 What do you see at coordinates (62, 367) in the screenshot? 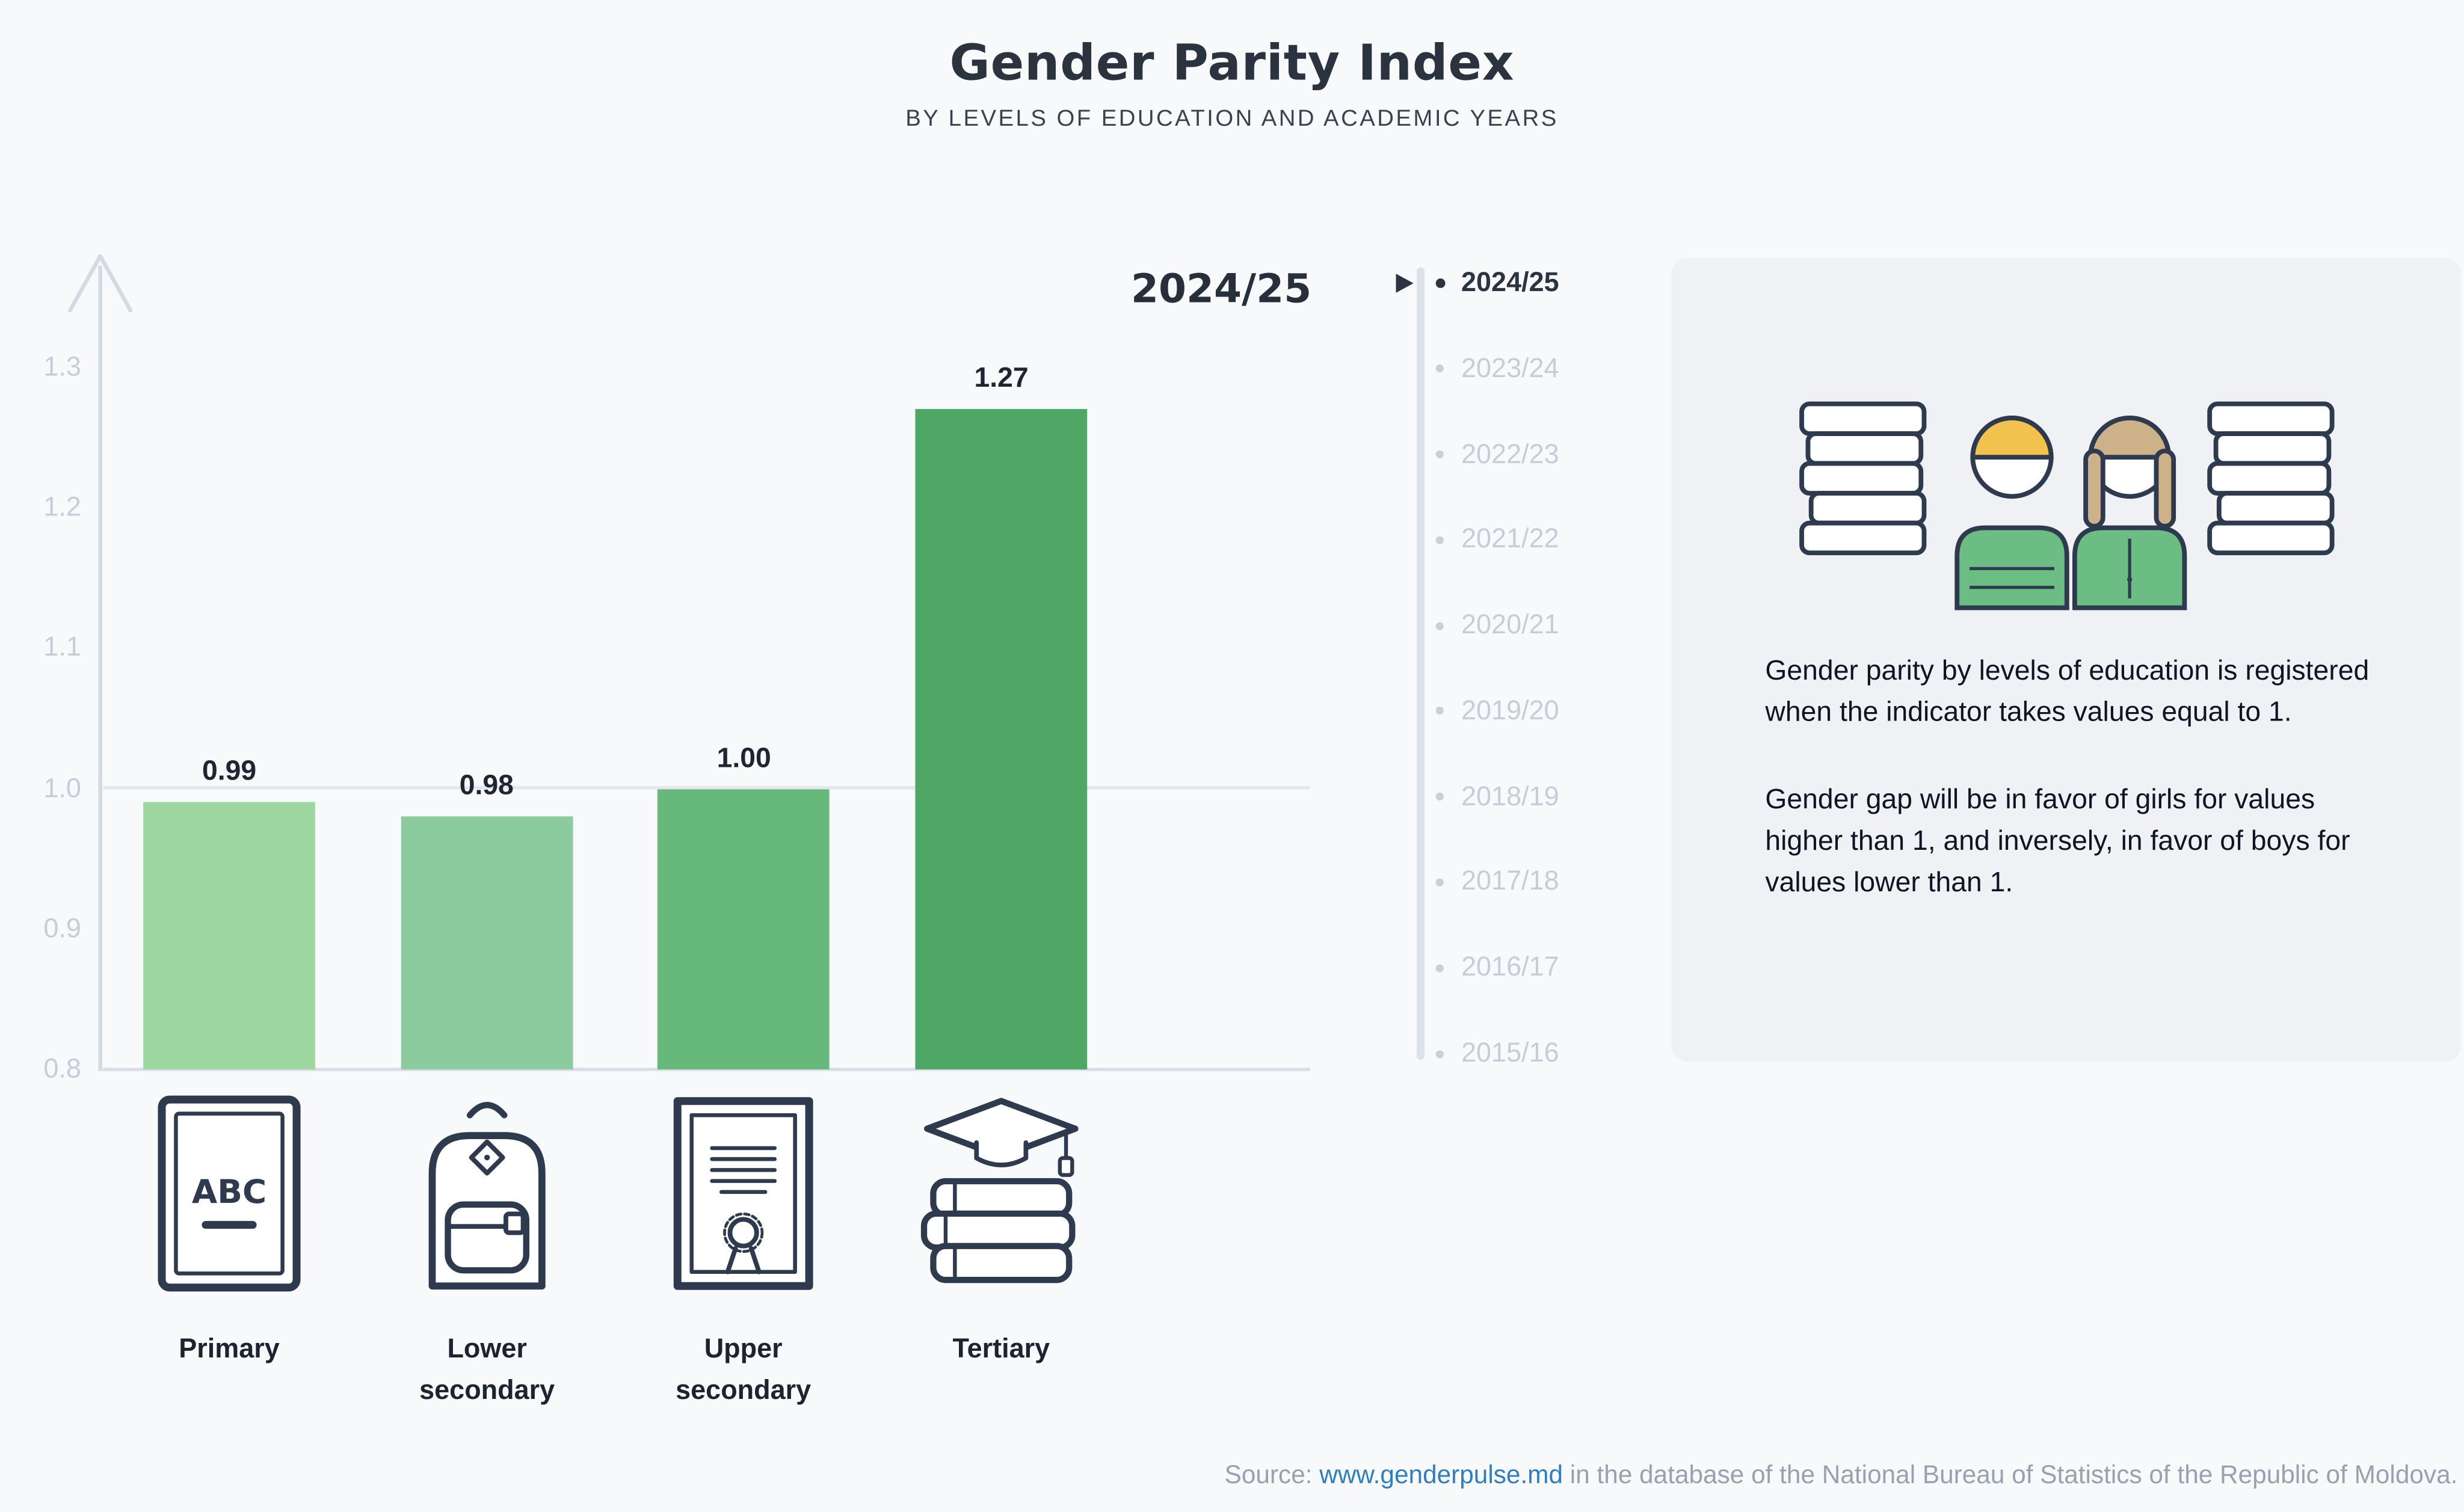
I see `y-axis-tick-label: 1.3` at bounding box center [62, 367].